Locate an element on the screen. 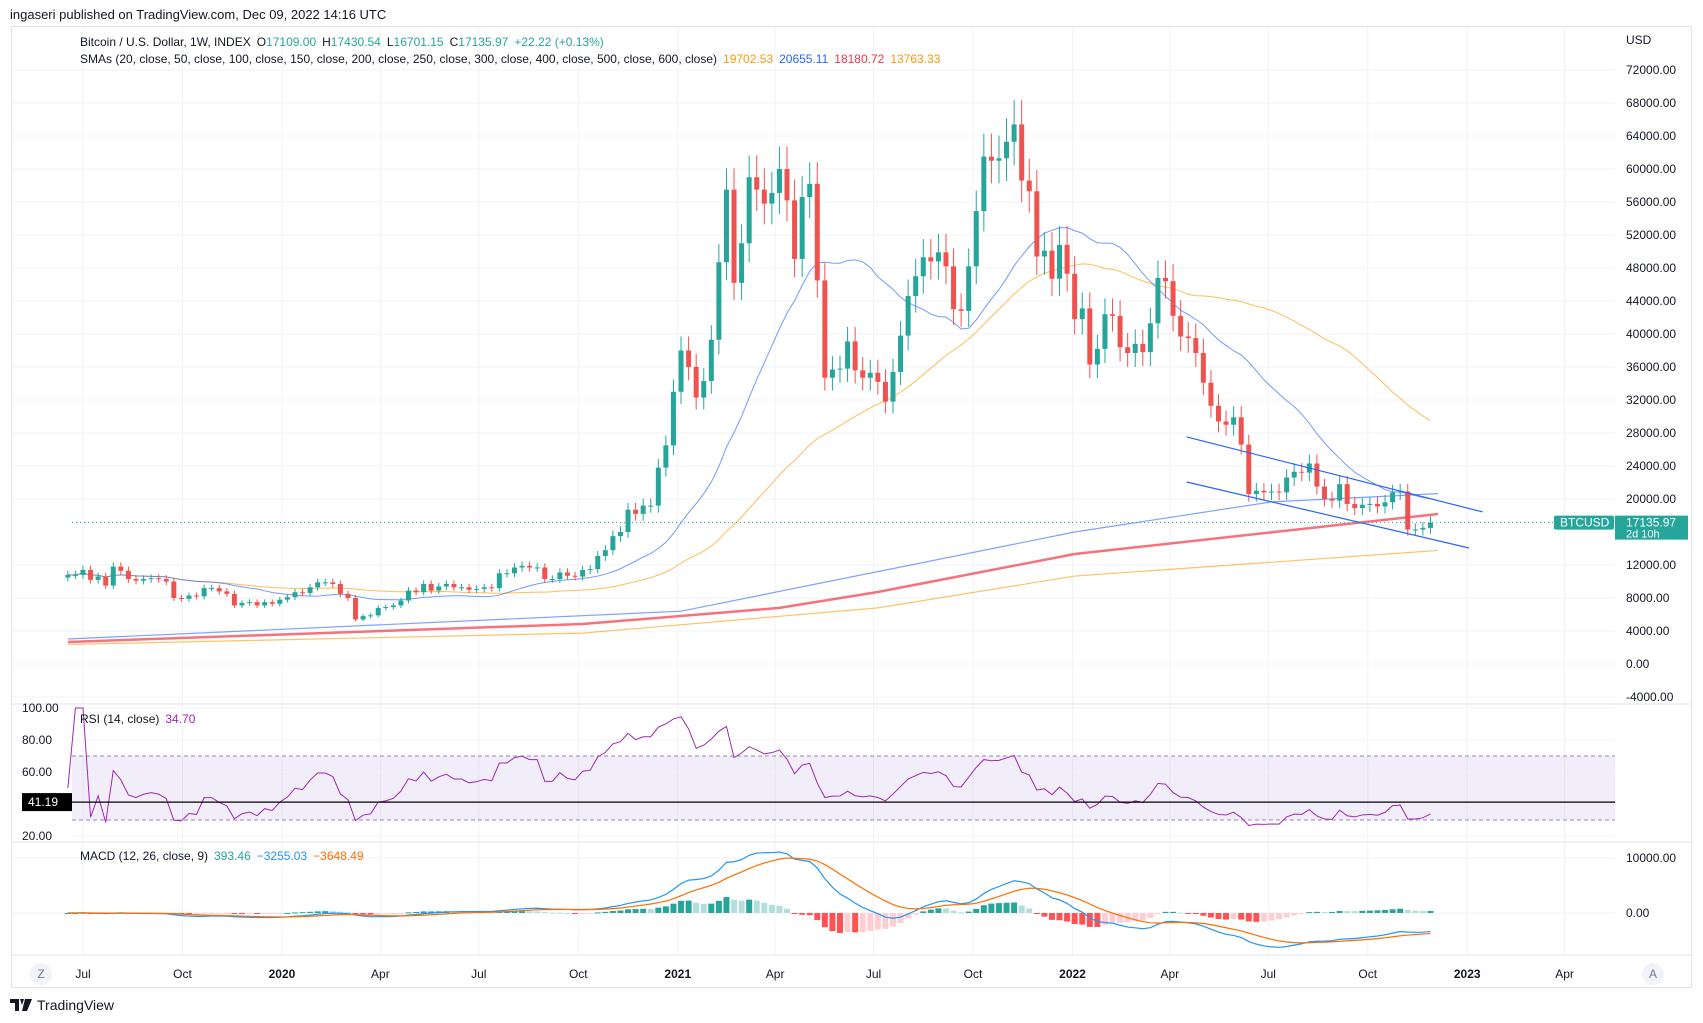 Image resolution: width=1703 pixels, height=1023 pixels. tradingview-logo: TradingView is located at coordinates (62, 1005).